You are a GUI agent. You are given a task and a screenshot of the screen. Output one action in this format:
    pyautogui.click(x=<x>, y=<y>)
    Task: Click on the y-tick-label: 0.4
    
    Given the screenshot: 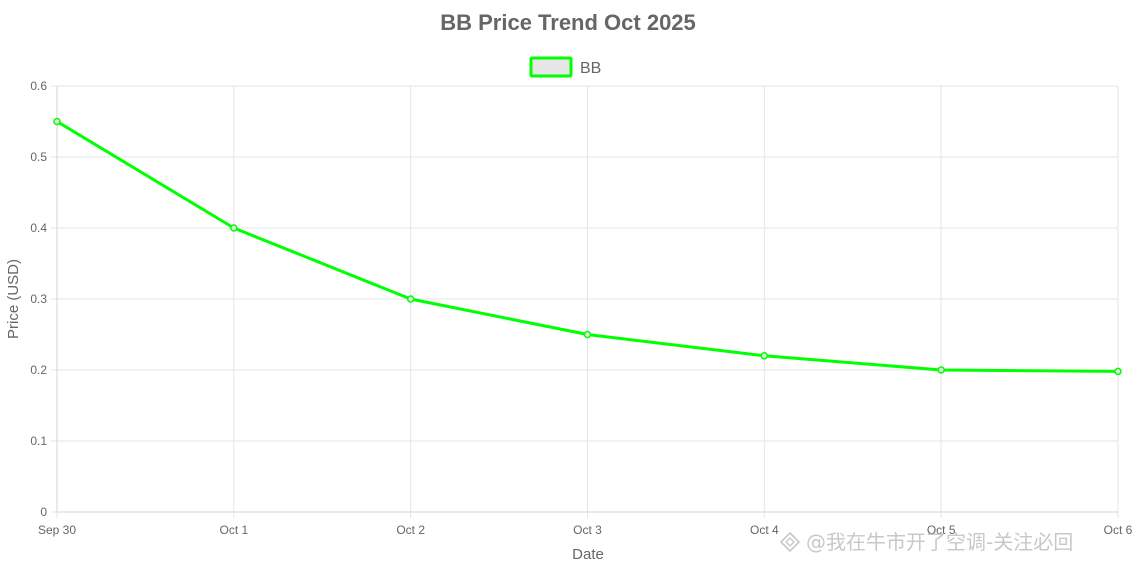 What is the action you would take?
    pyautogui.click(x=38, y=228)
    